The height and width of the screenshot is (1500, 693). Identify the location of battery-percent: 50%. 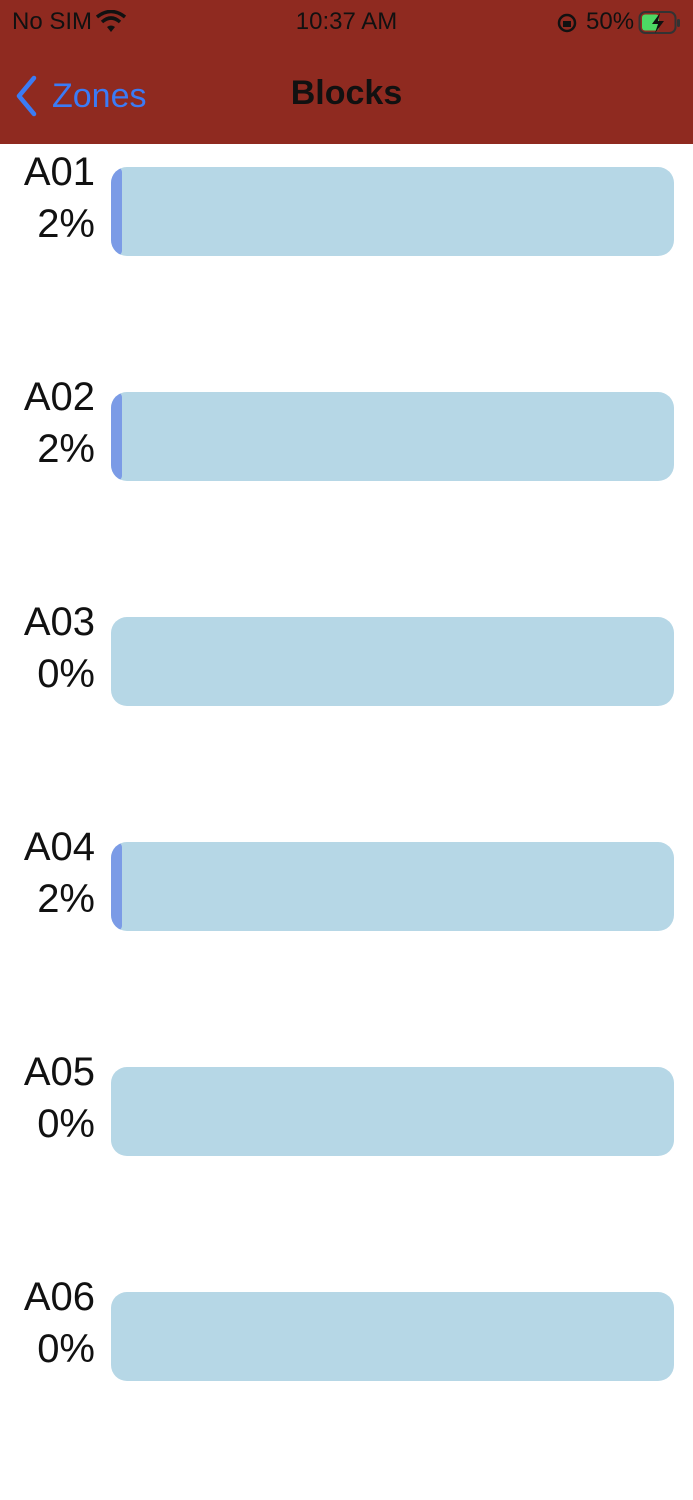
(610, 21).